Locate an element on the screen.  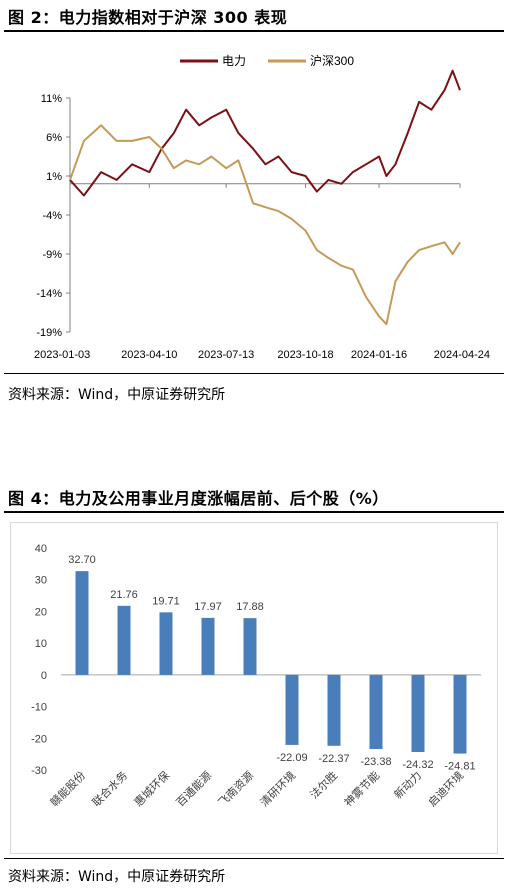
figure2-title: 图 4：电力及公用事业月度涨幅居前、后个股（%） is located at coordinates (198, 498).